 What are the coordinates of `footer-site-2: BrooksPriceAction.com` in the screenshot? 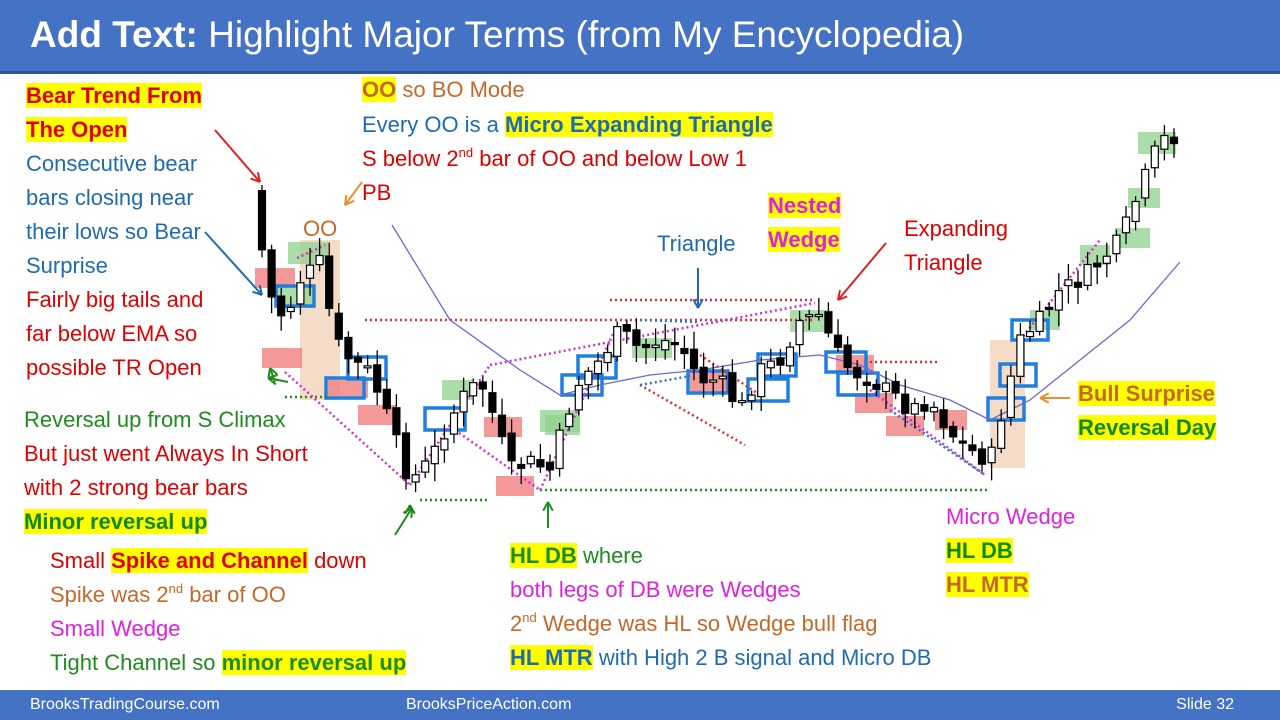 It's located at (489, 704).